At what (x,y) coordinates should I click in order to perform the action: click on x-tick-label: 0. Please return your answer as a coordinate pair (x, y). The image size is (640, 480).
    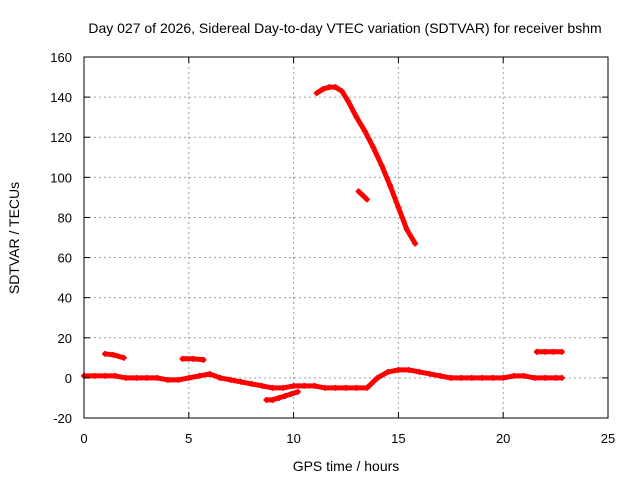
    Looking at the image, I should click on (83, 438).